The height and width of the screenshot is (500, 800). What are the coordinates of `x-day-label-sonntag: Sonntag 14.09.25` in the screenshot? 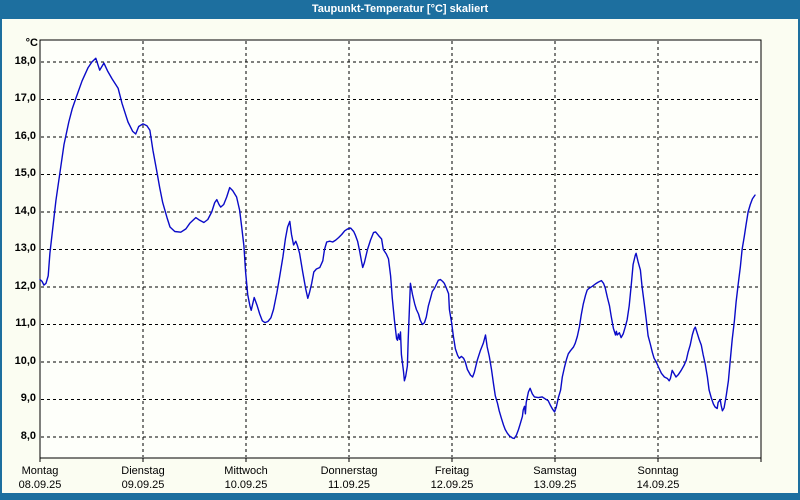 It's located at (658, 478).